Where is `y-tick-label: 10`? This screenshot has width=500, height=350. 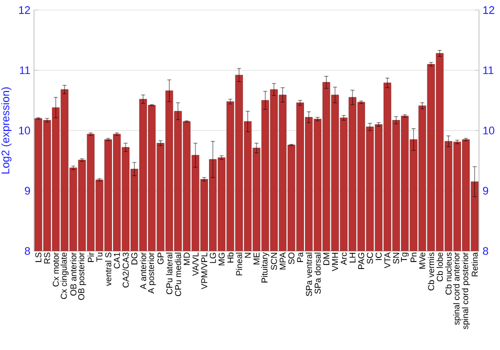
y-tick-label: 10 is located at coordinates (24, 130).